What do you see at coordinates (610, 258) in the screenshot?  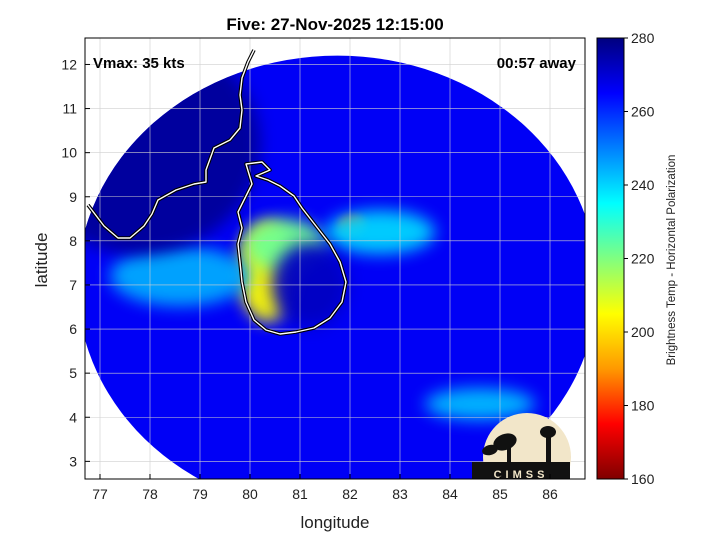 I see `colorbar-fill` at bounding box center [610, 258].